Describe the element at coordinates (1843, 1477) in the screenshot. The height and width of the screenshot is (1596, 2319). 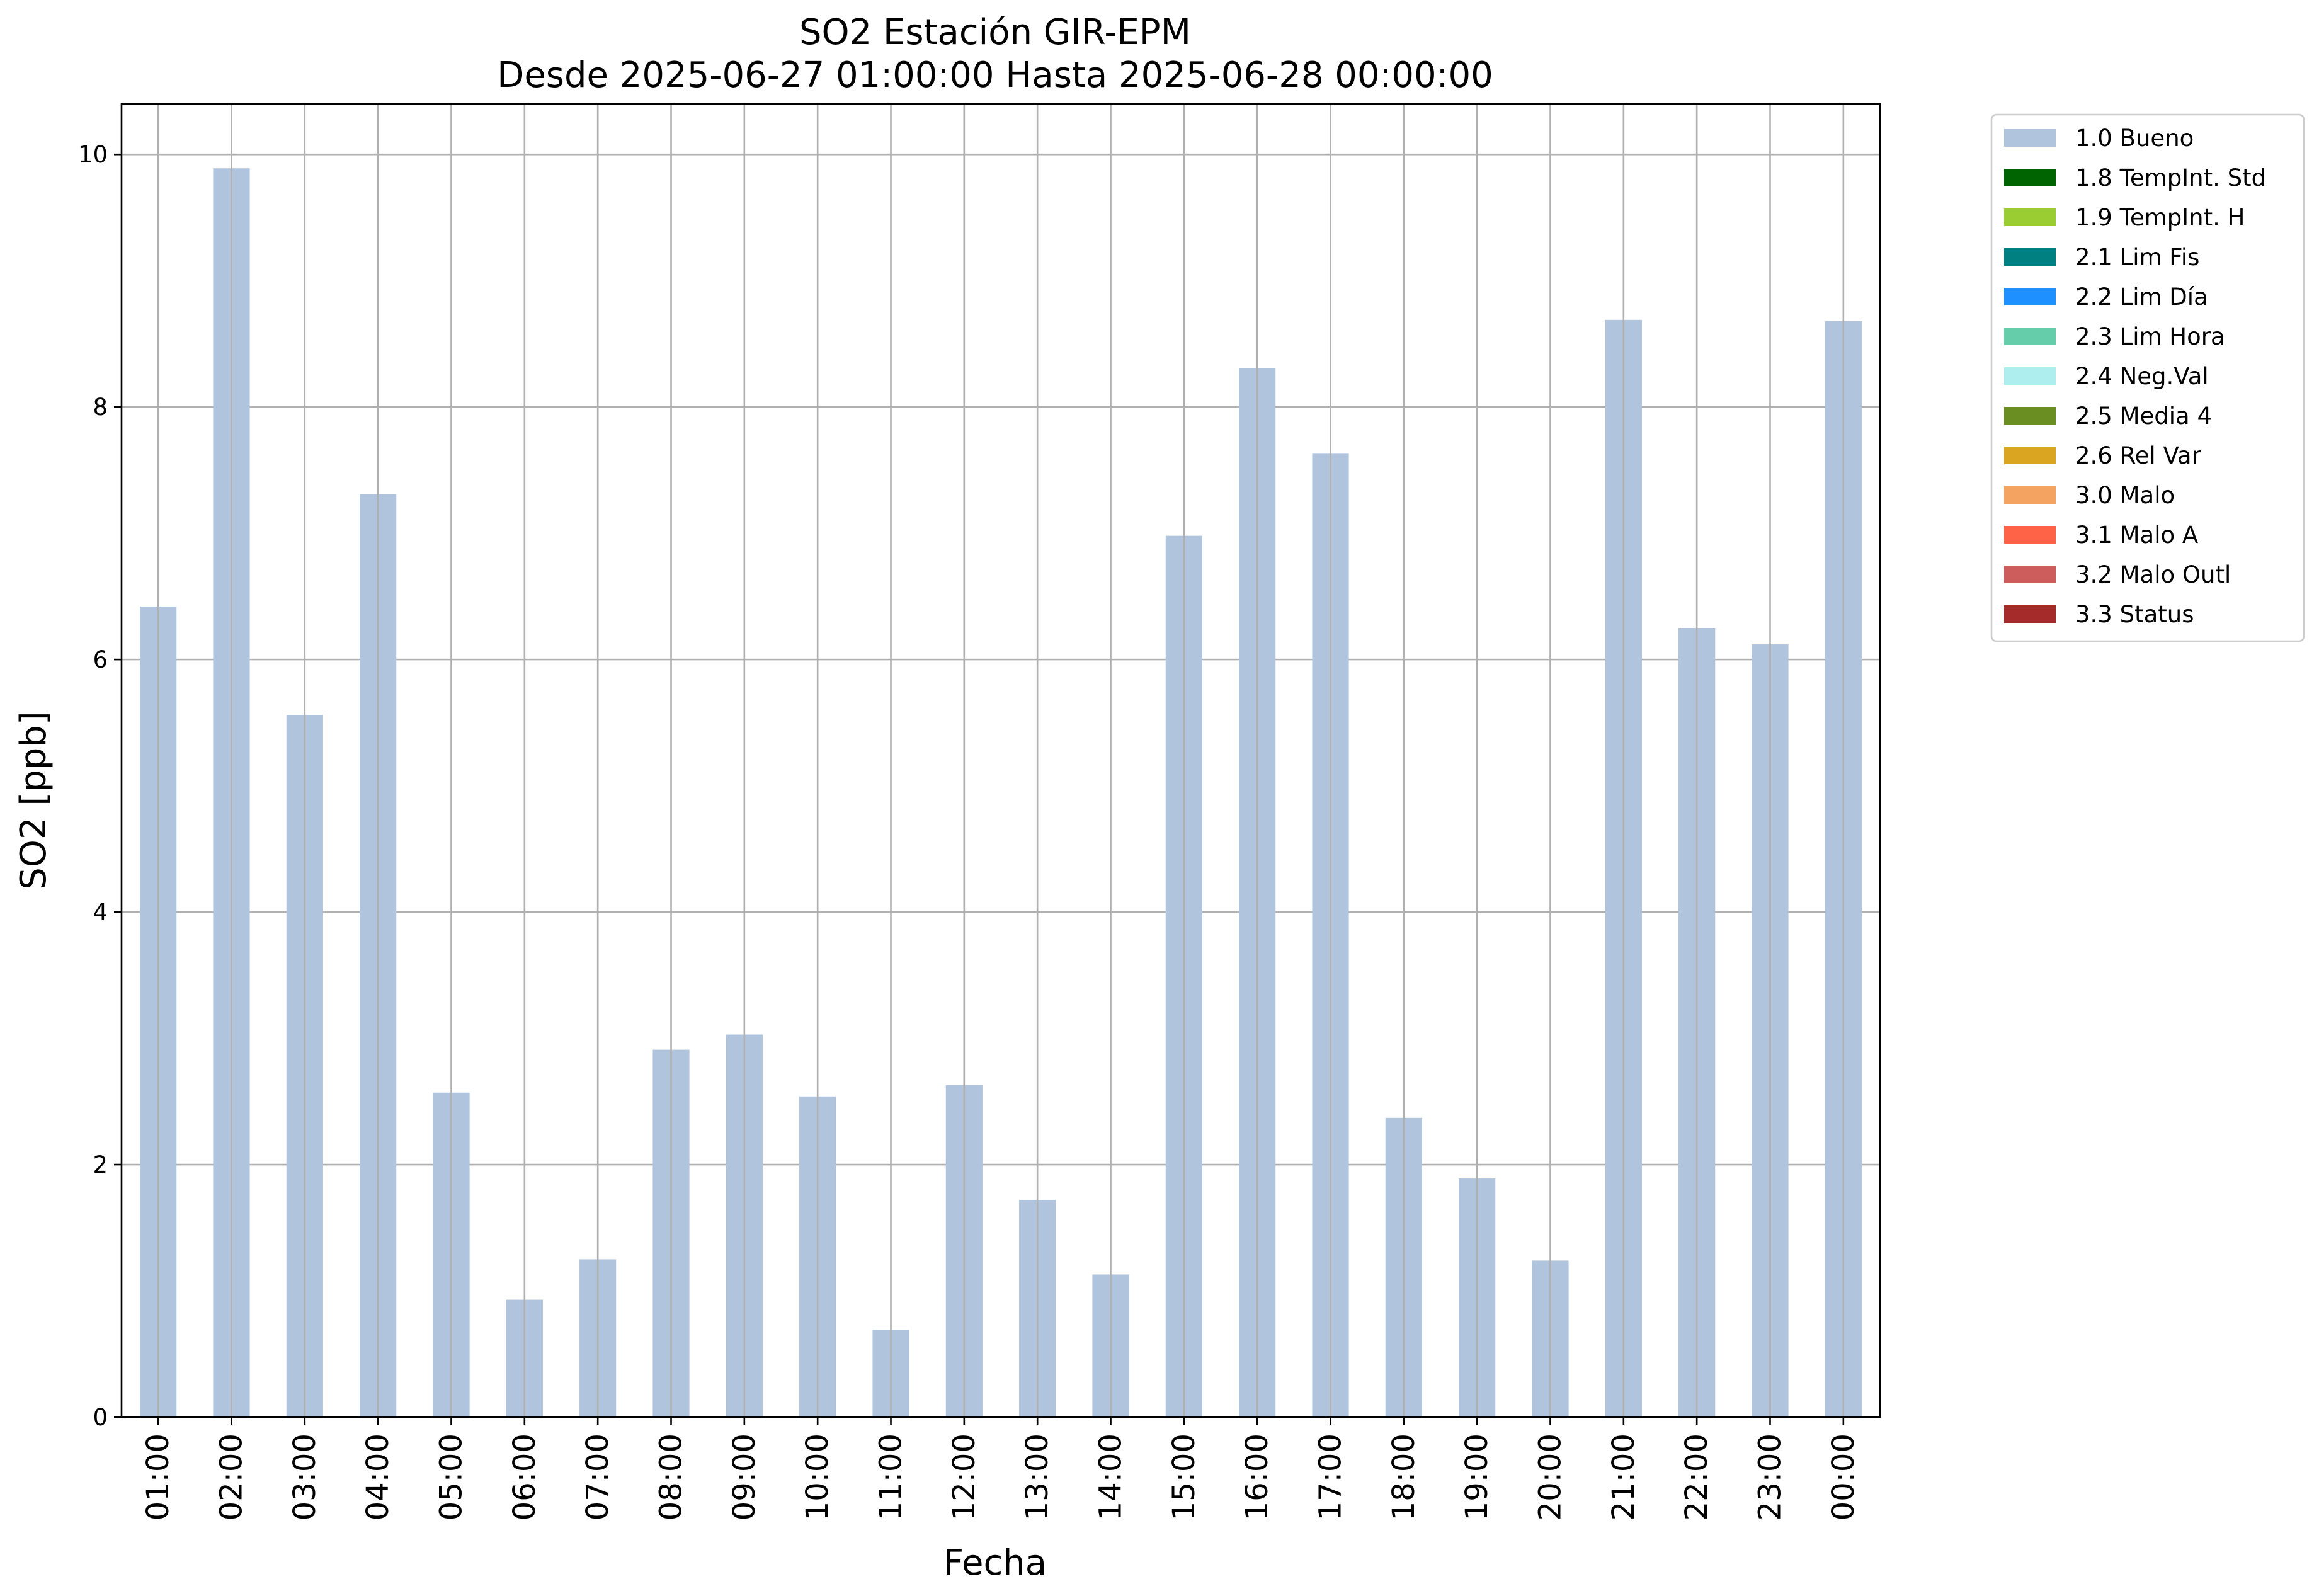
I see `x-tick-label: 00:00` at that location.